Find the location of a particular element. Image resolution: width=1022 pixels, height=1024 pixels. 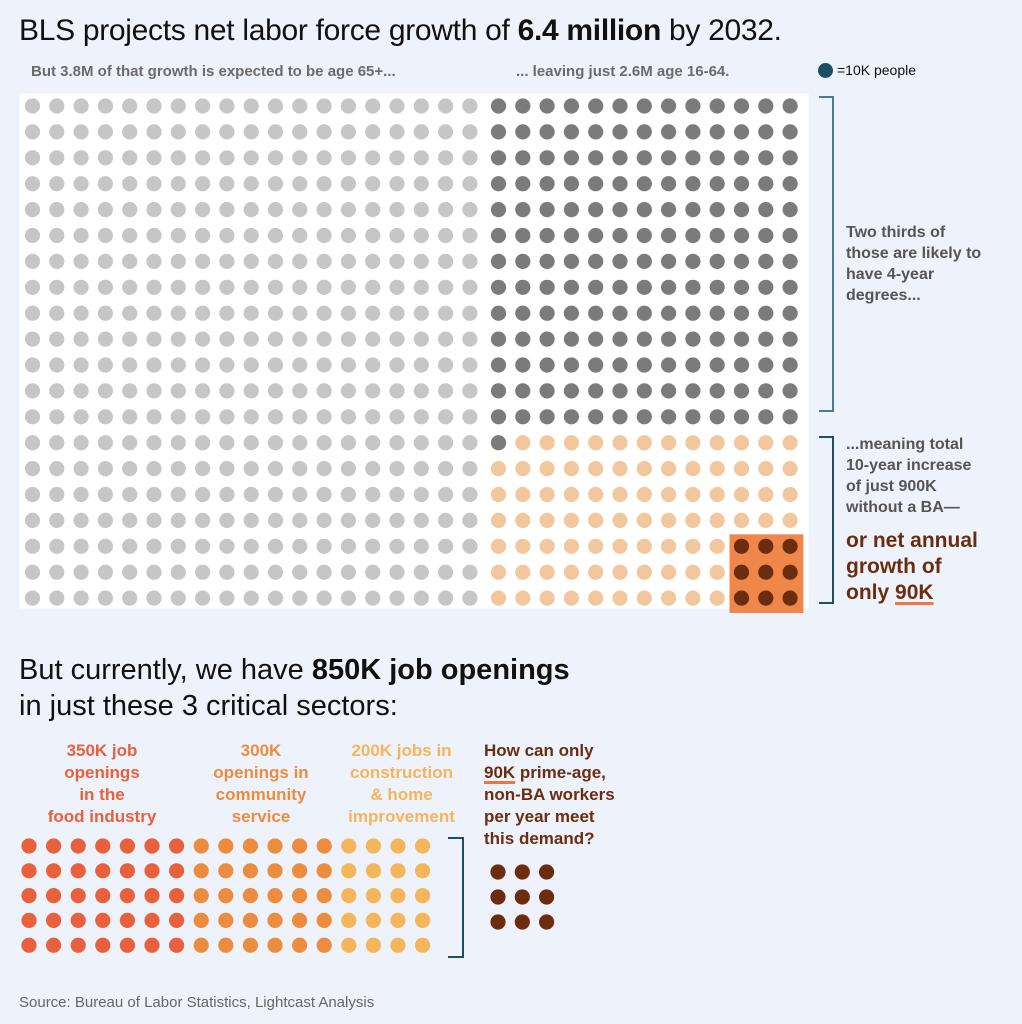

note-meaning-line: 10-year increase is located at coordinates (909, 465).